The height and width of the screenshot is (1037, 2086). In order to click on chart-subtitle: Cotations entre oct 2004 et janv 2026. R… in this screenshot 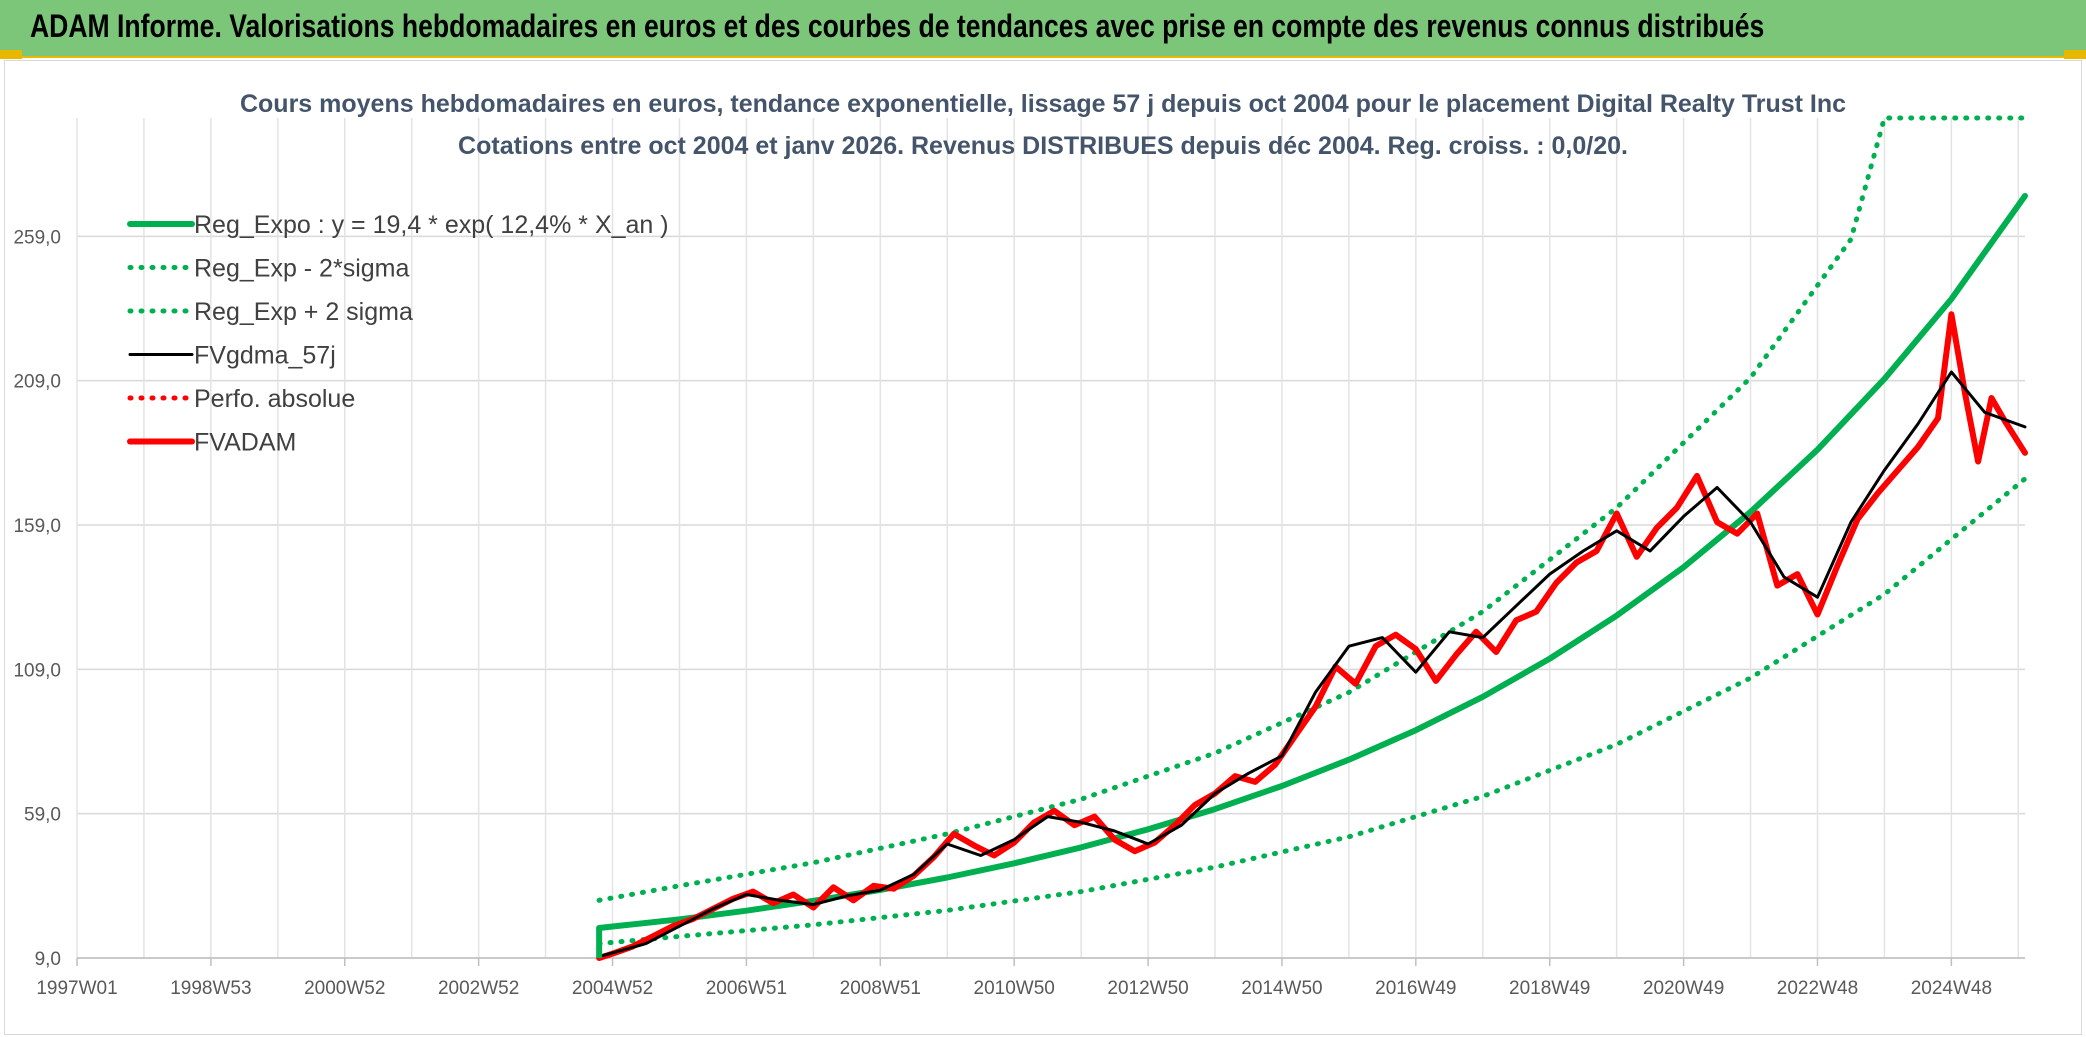, I will do `click(1043, 146)`.